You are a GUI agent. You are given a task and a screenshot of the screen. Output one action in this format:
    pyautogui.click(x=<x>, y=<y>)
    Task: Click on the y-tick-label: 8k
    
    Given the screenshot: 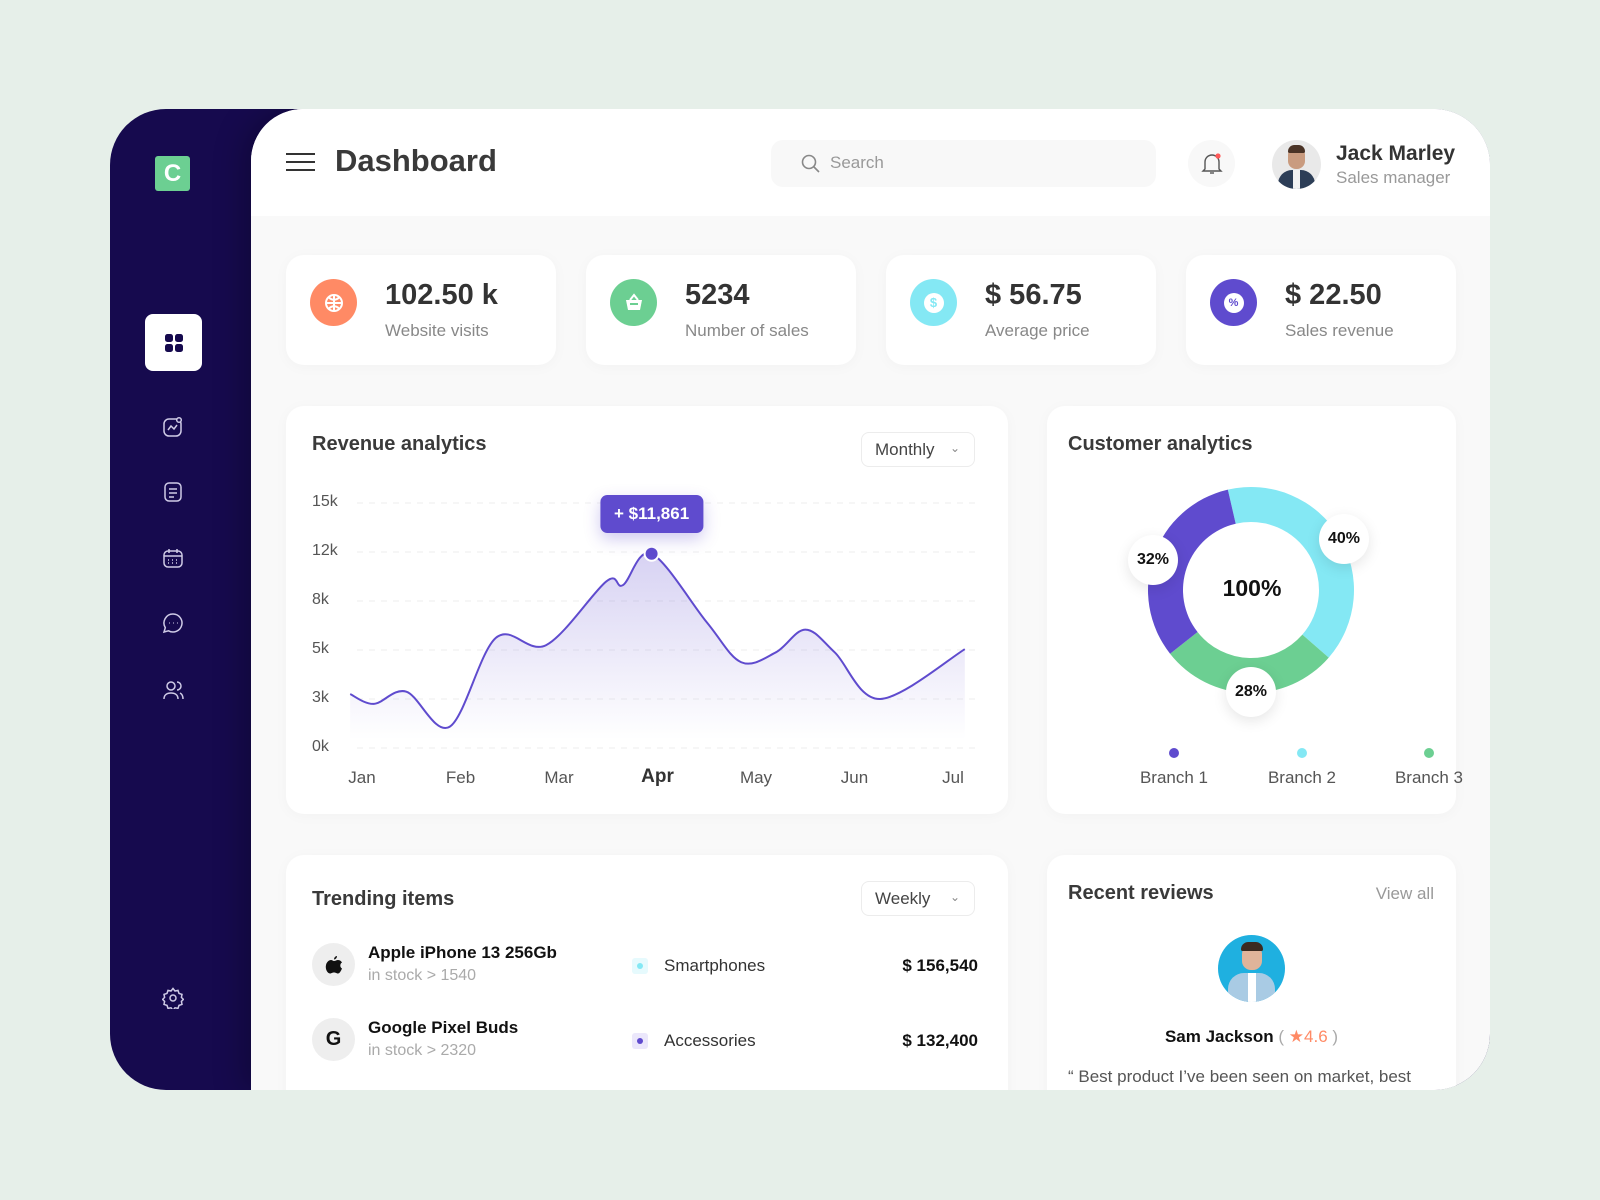 What is the action you would take?
    pyautogui.click(x=320, y=599)
    